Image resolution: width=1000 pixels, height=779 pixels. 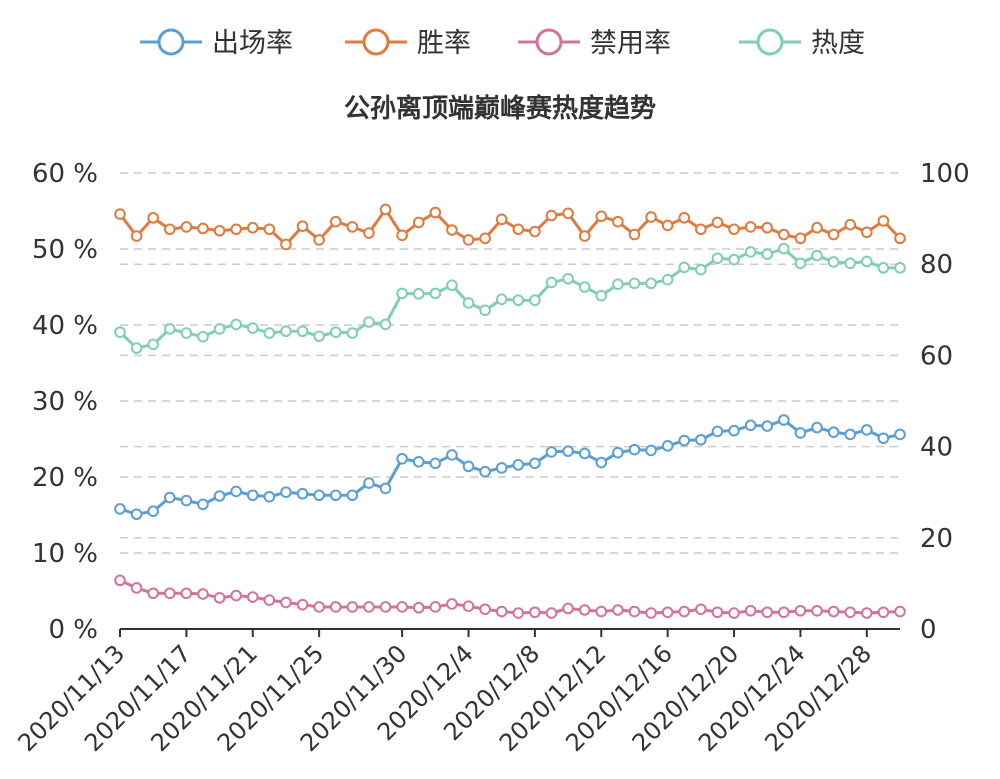 What do you see at coordinates (502, 43) in the screenshot?
I see `legend: 出场率 胜率 禁用率 热度` at bounding box center [502, 43].